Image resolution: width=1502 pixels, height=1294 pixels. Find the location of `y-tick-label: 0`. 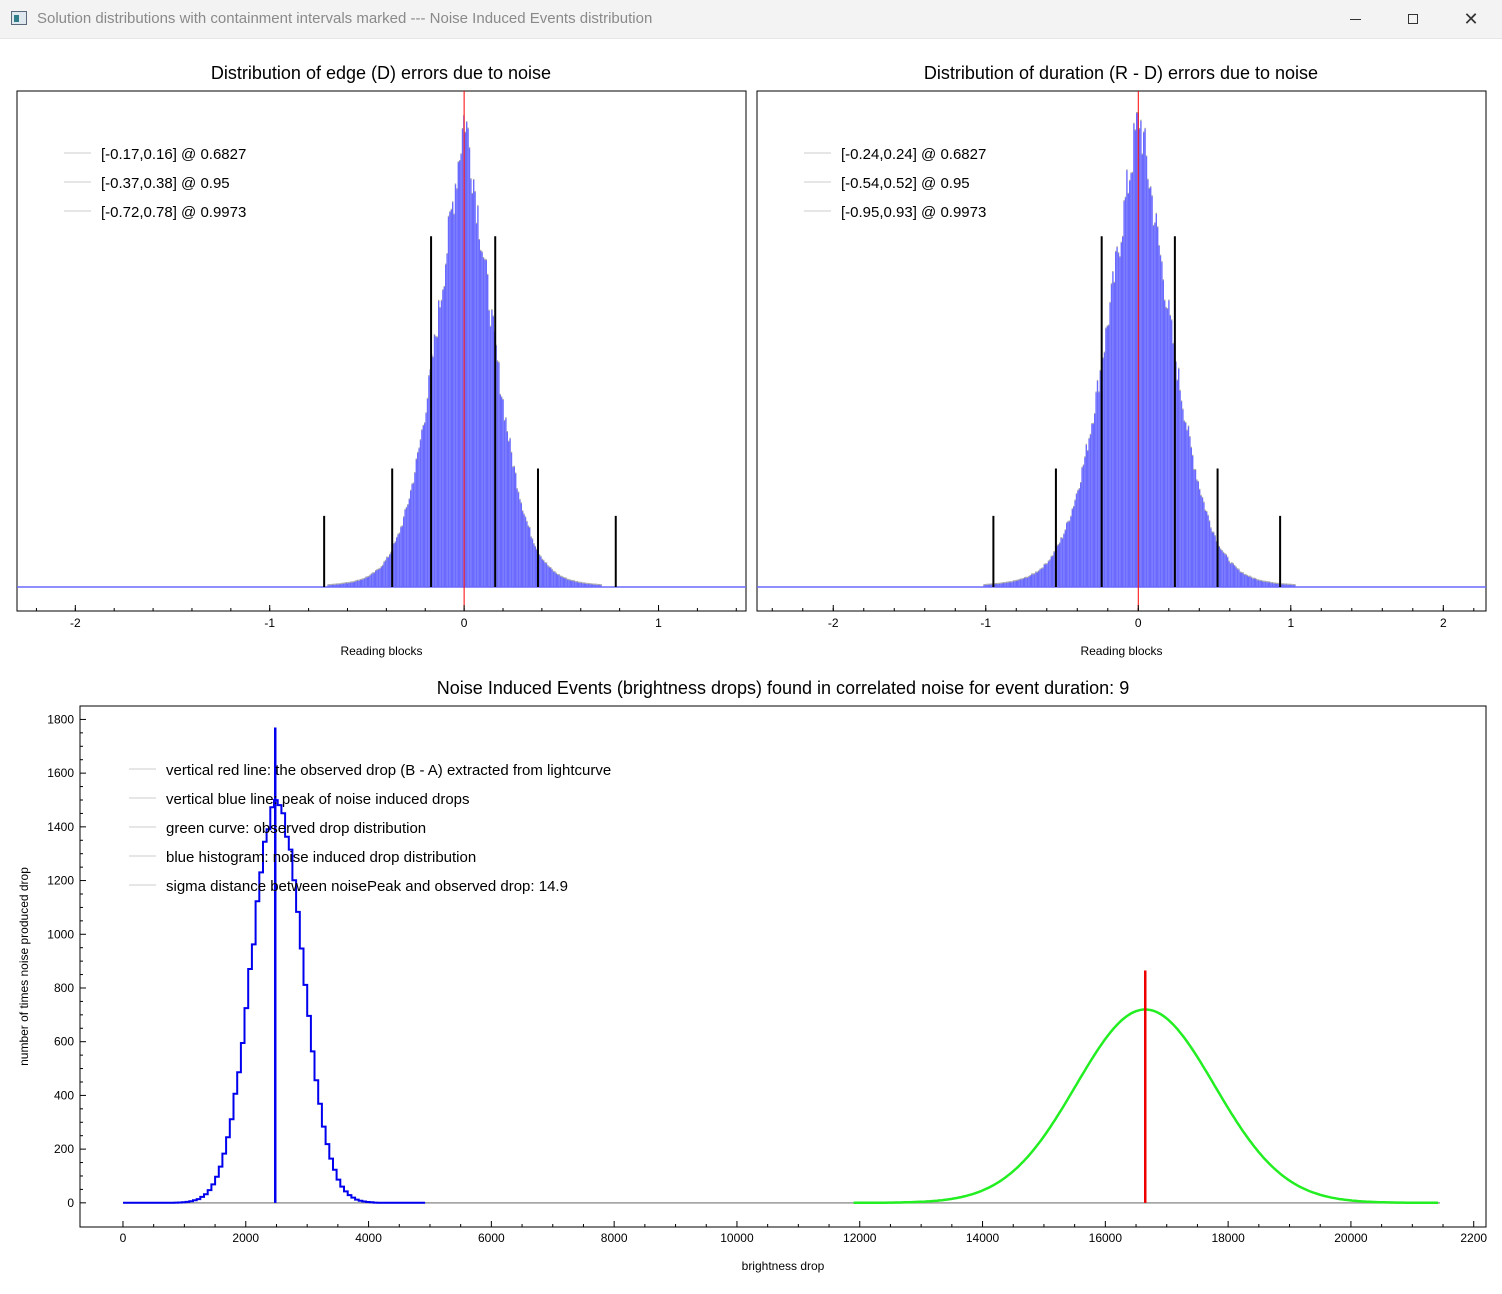

y-tick-label: 0 is located at coordinates (70, 1203).